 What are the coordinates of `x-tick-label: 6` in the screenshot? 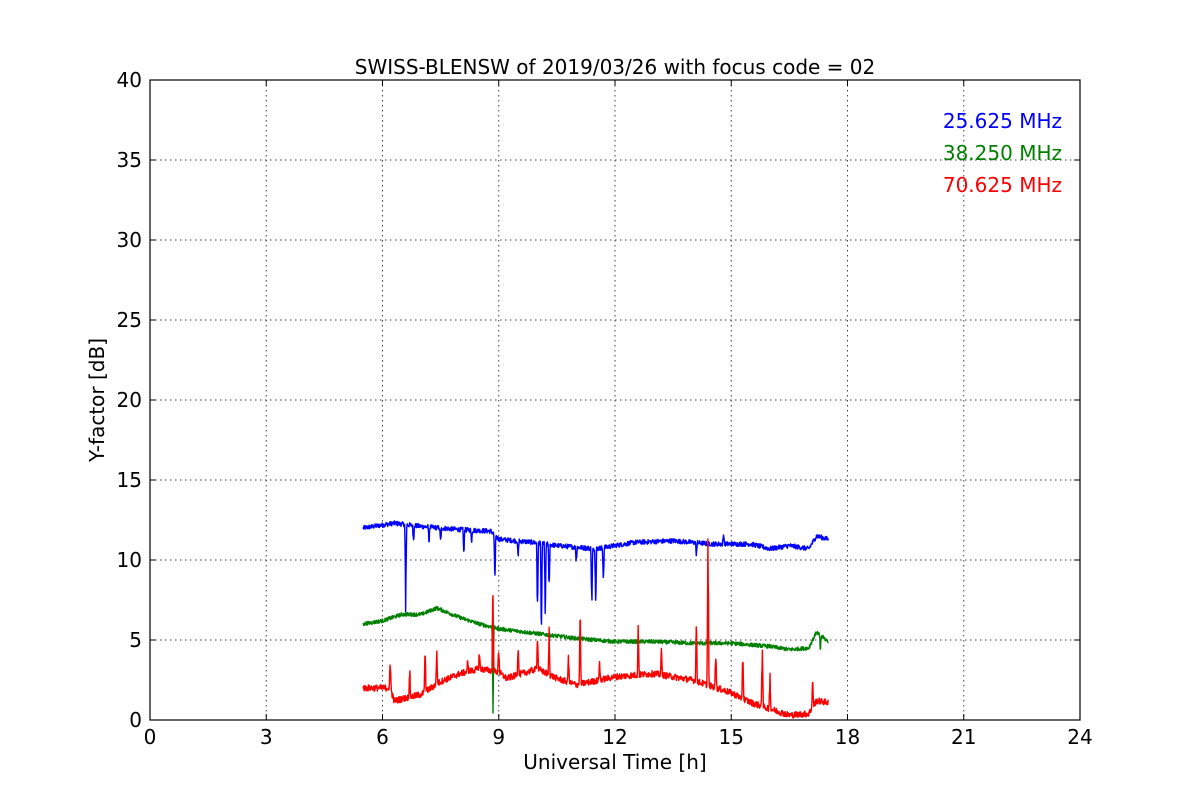 It's located at (382, 737).